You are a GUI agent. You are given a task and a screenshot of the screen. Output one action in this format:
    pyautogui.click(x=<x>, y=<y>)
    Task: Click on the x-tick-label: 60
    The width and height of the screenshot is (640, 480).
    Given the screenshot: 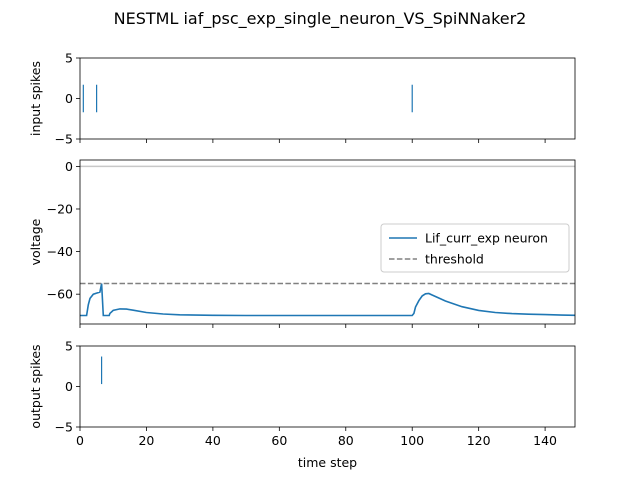 What is the action you would take?
    pyautogui.click(x=279, y=440)
    